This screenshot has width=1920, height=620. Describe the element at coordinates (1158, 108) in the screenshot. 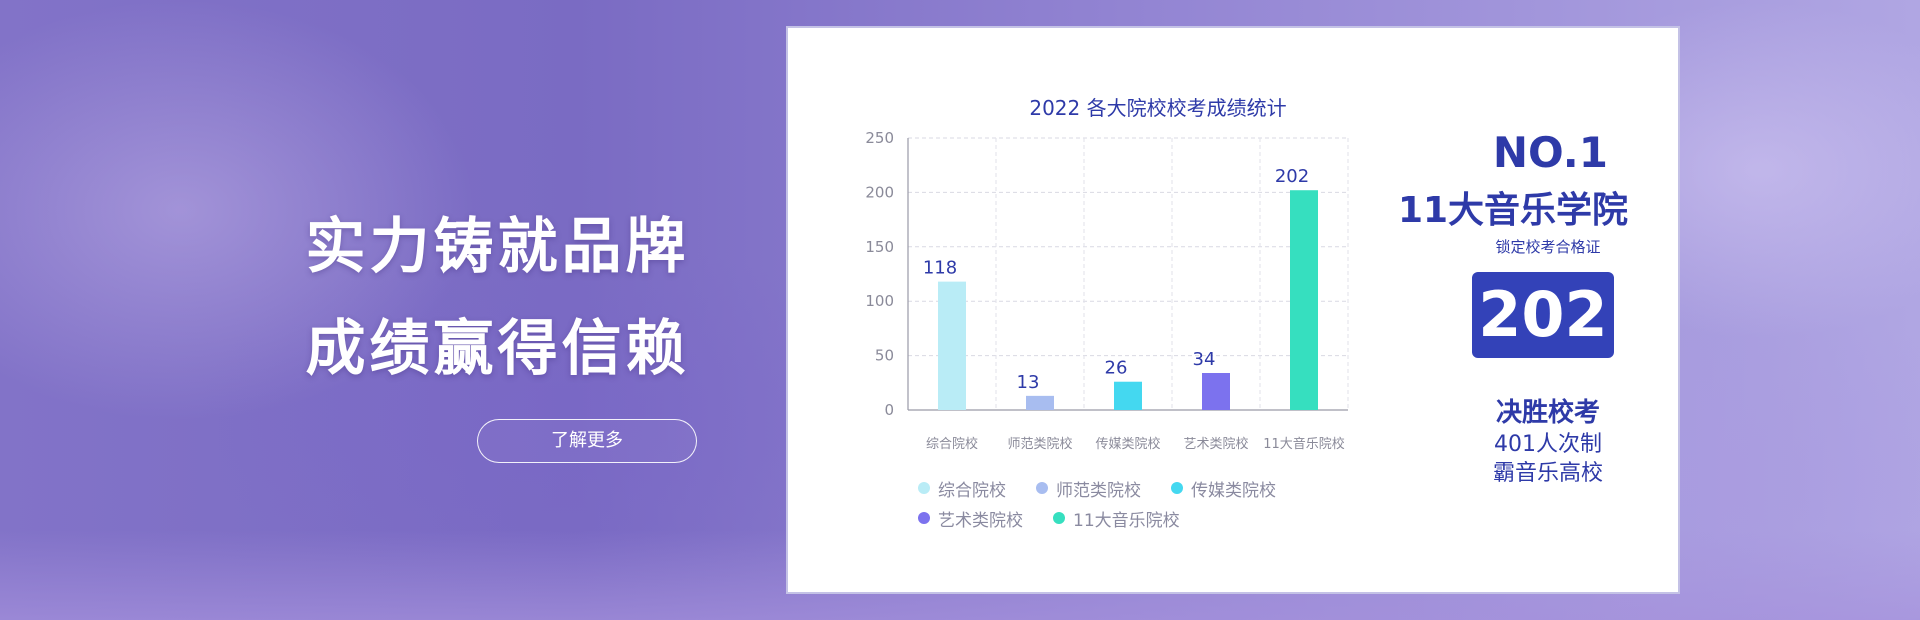

I see `chart-title: 2022 各大院校校考成绩统计` at that location.